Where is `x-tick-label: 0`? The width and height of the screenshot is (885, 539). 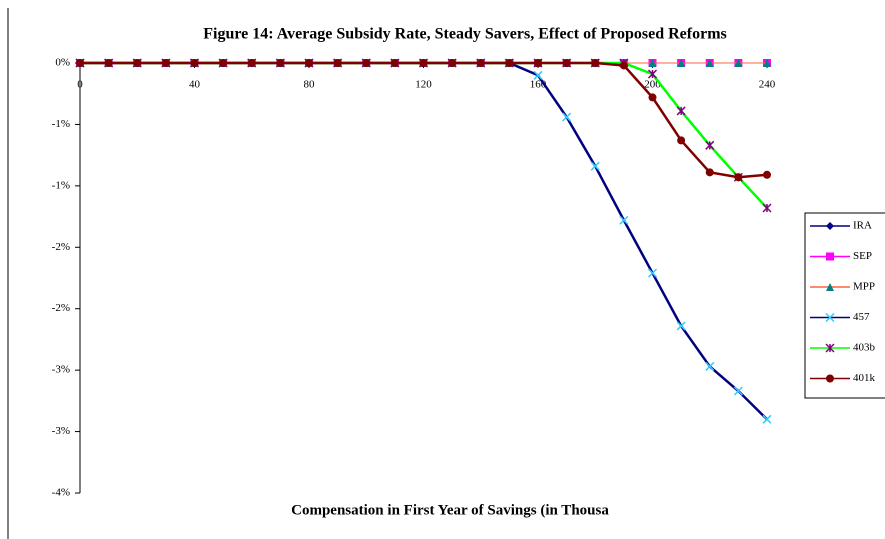 x-tick-label: 0 is located at coordinates (80, 85).